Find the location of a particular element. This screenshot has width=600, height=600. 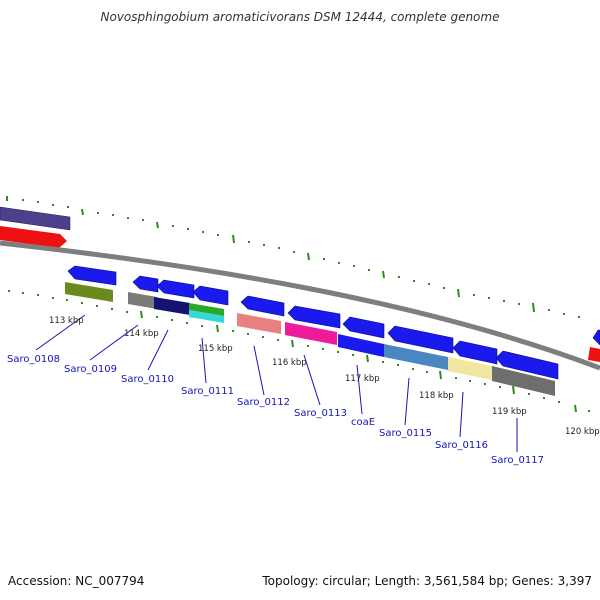

grey-gene-block-right is located at coordinates (523, 381).